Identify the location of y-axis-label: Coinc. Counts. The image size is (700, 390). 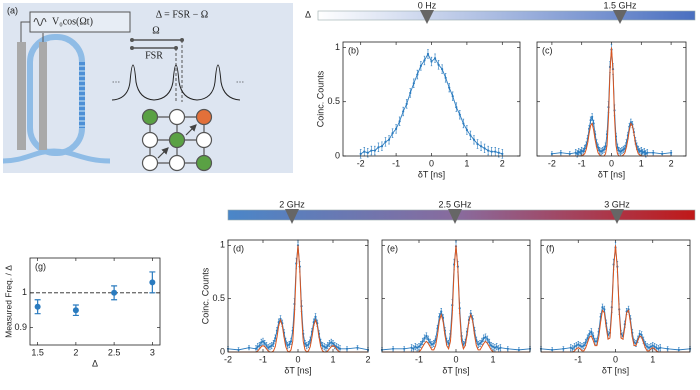
(320, 98).